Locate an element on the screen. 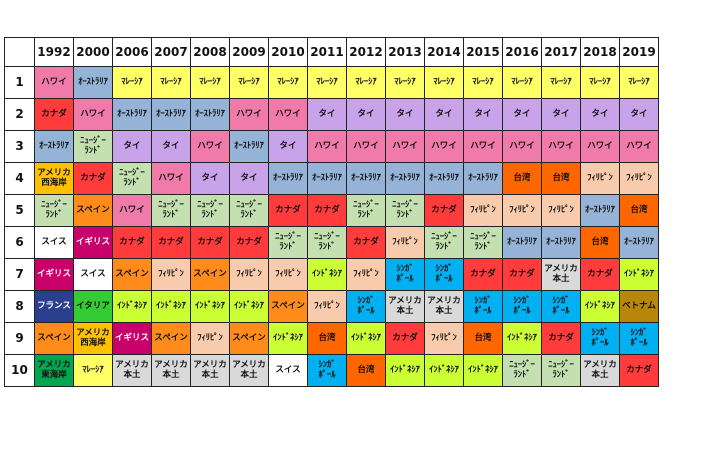 The image size is (720, 460). year-header: 2012 is located at coordinates (366, 52).